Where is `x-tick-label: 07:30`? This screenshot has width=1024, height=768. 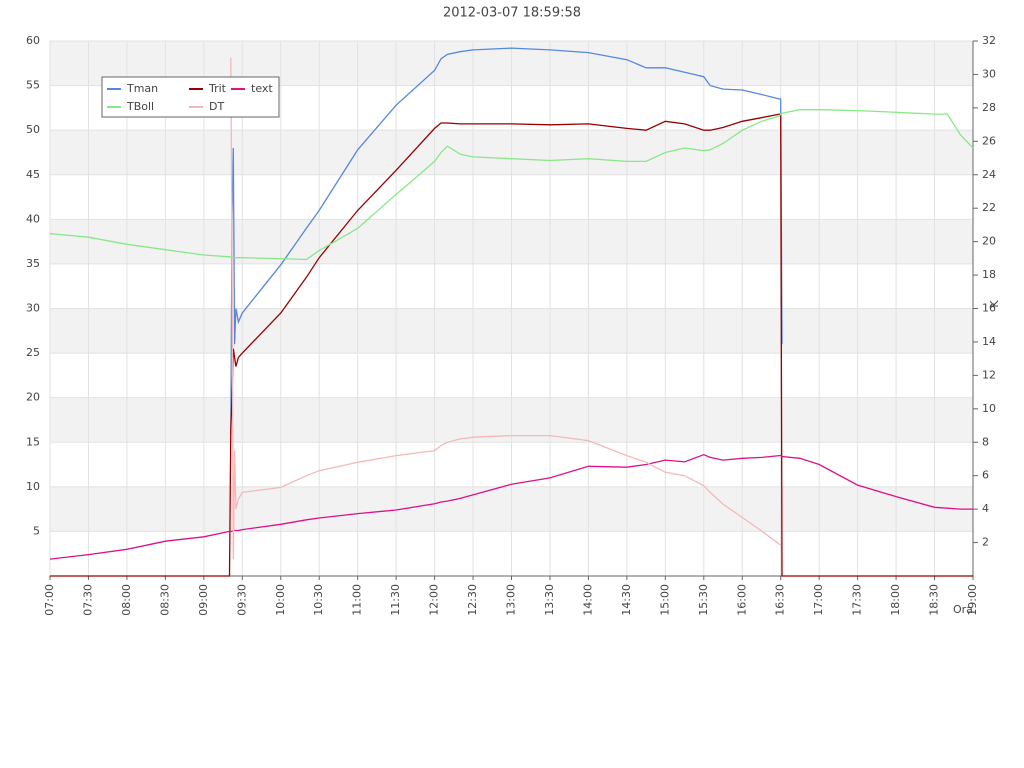
x-tick-label: 07:30 is located at coordinates (87, 600).